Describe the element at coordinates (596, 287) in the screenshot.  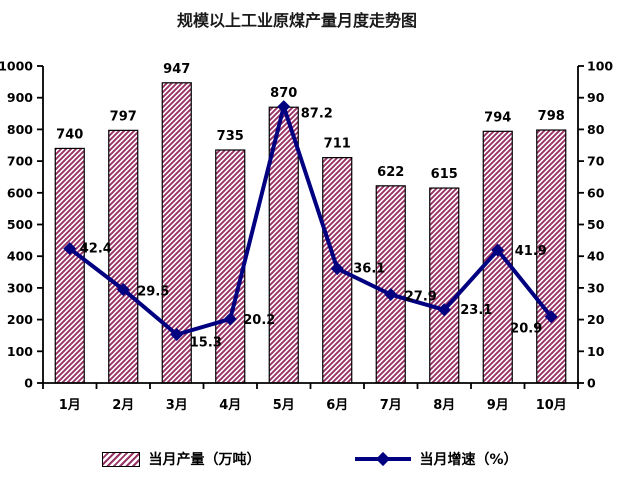
I see `right-axis-tick-label: 30` at that location.